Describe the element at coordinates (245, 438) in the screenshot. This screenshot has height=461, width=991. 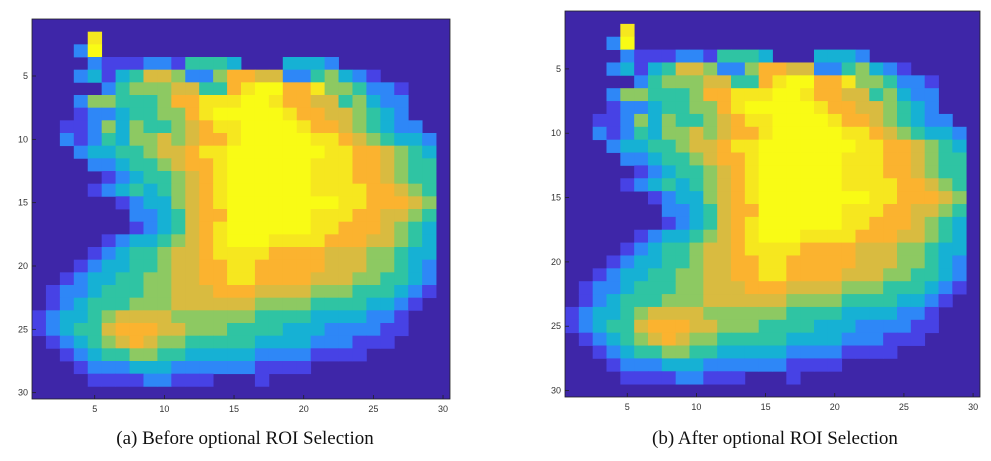
I see `caption-a: (a) Before optional ROI Selection` at that location.